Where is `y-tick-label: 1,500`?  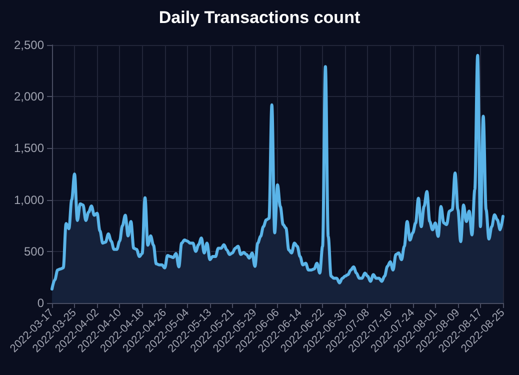 y-tick-label: 1,500 is located at coordinates (29, 148).